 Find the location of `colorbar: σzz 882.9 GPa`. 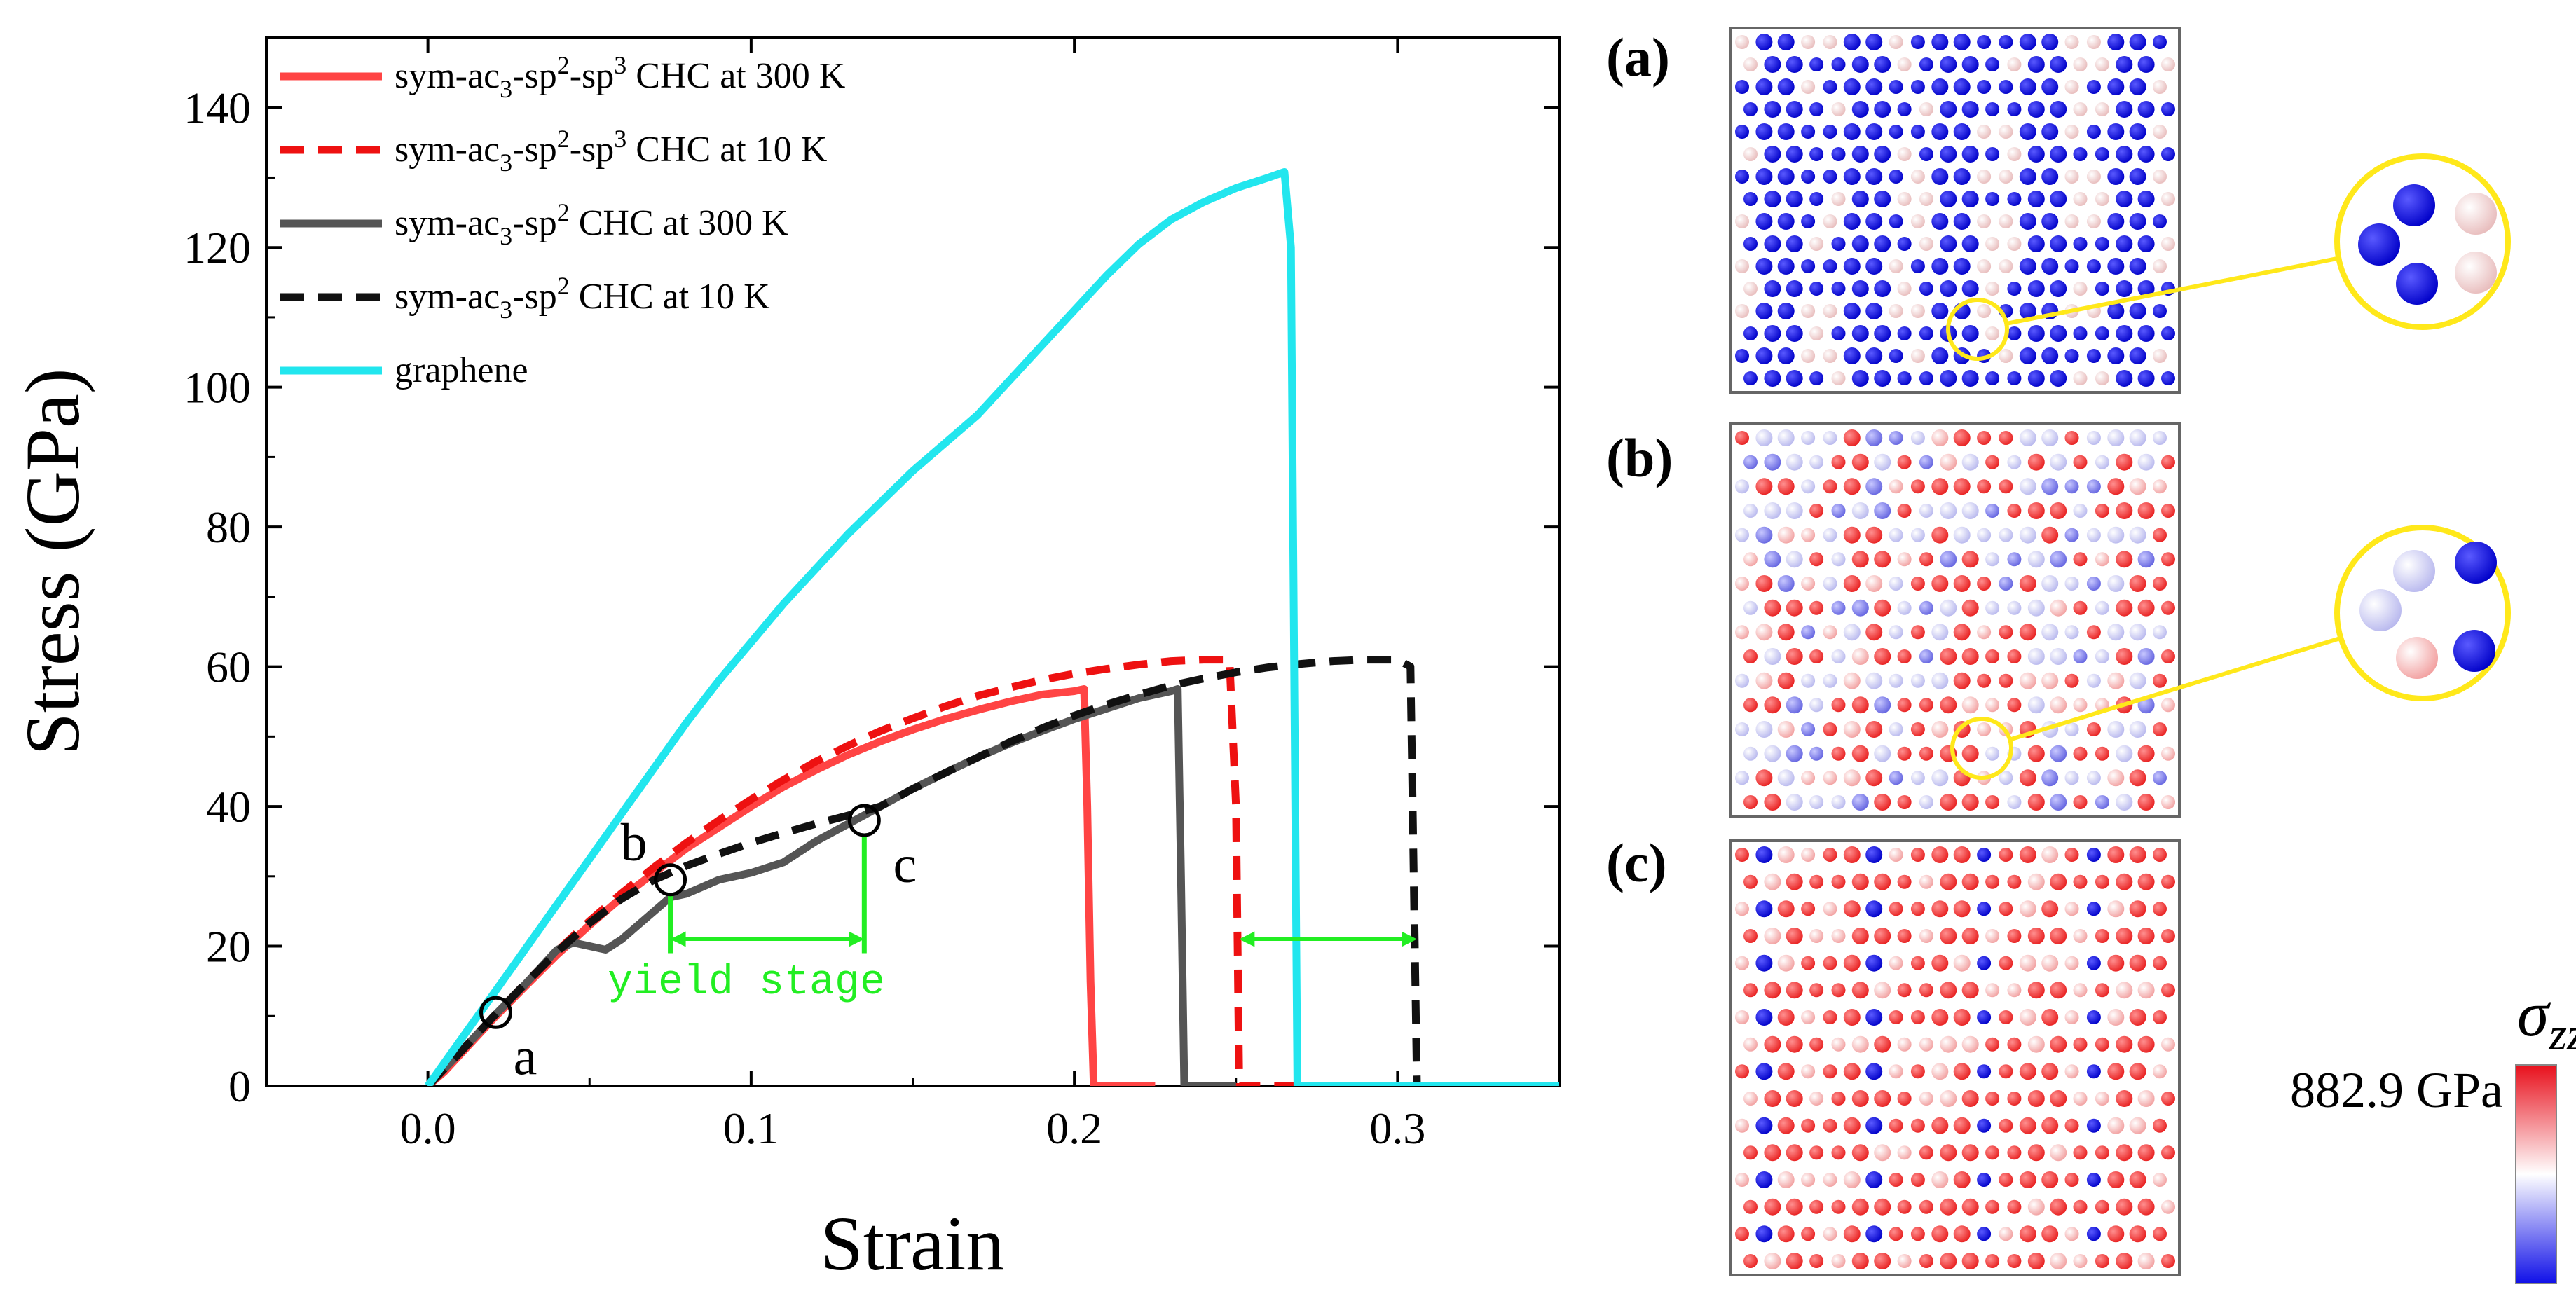

colorbar: σzz 882.9 GPa is located at coordinates (2433, 1131).